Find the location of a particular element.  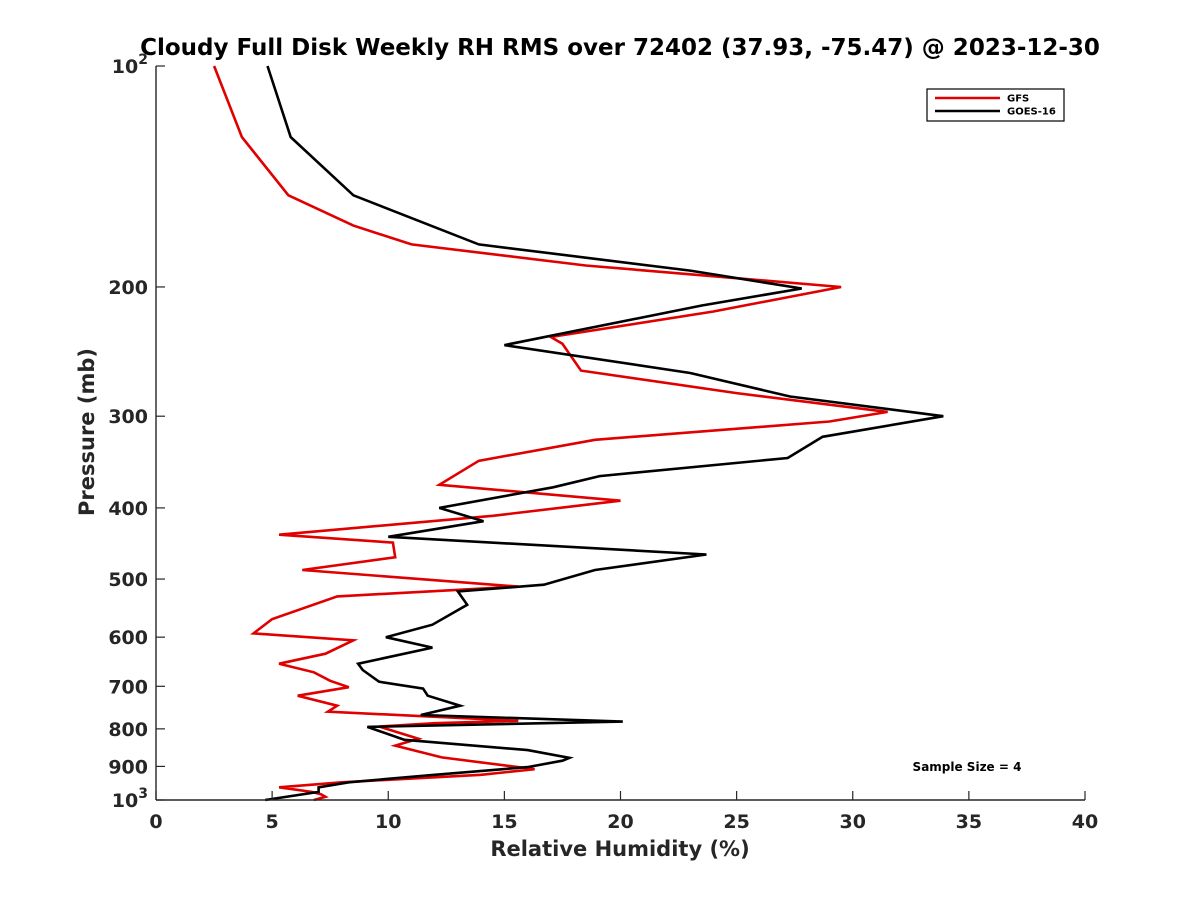

x-axis-label: Relative Humidity (%) is located at coordinates (619, 849).